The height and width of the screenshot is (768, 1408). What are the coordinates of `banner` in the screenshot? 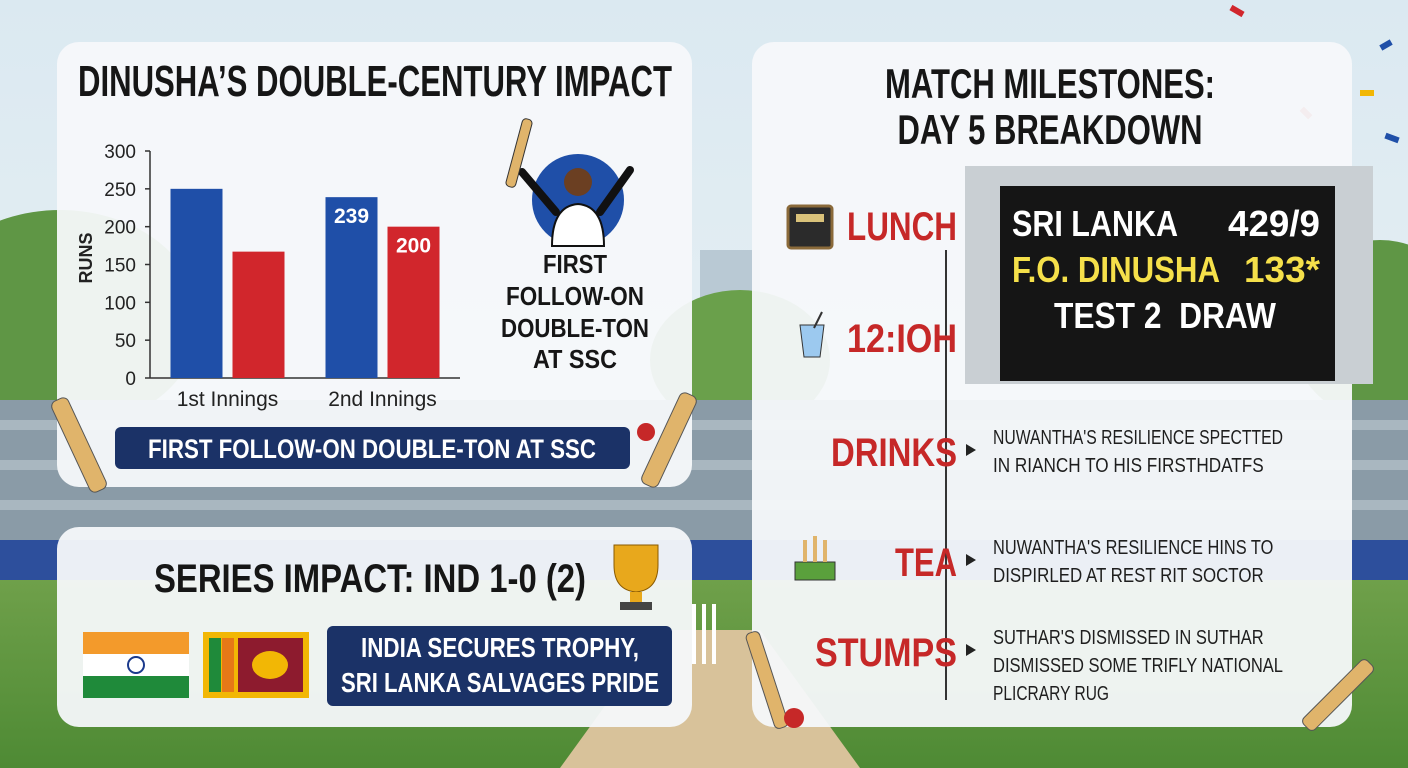 It's located at (372, 448).